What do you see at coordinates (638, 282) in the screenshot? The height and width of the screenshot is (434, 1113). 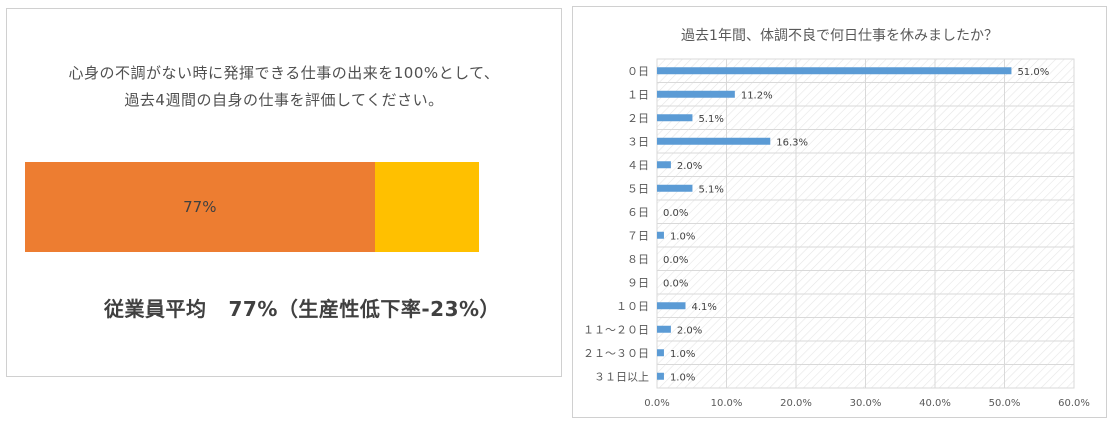 I see `category-label: ９日` at bounding box center [638, 282].